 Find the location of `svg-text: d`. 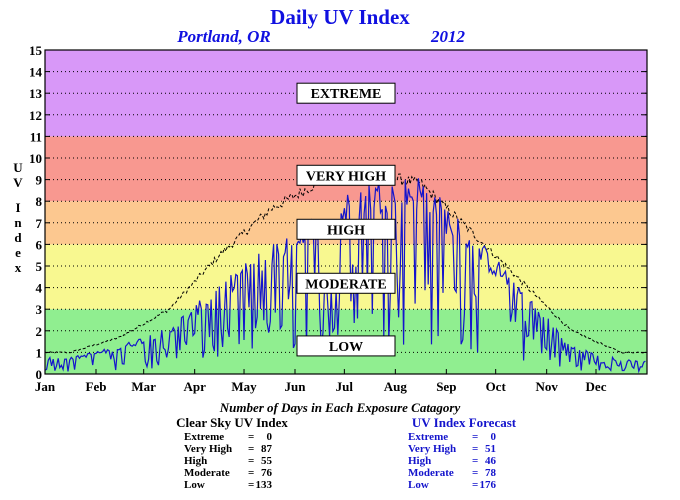

svg-text: d is located at coordinates (18, 237).